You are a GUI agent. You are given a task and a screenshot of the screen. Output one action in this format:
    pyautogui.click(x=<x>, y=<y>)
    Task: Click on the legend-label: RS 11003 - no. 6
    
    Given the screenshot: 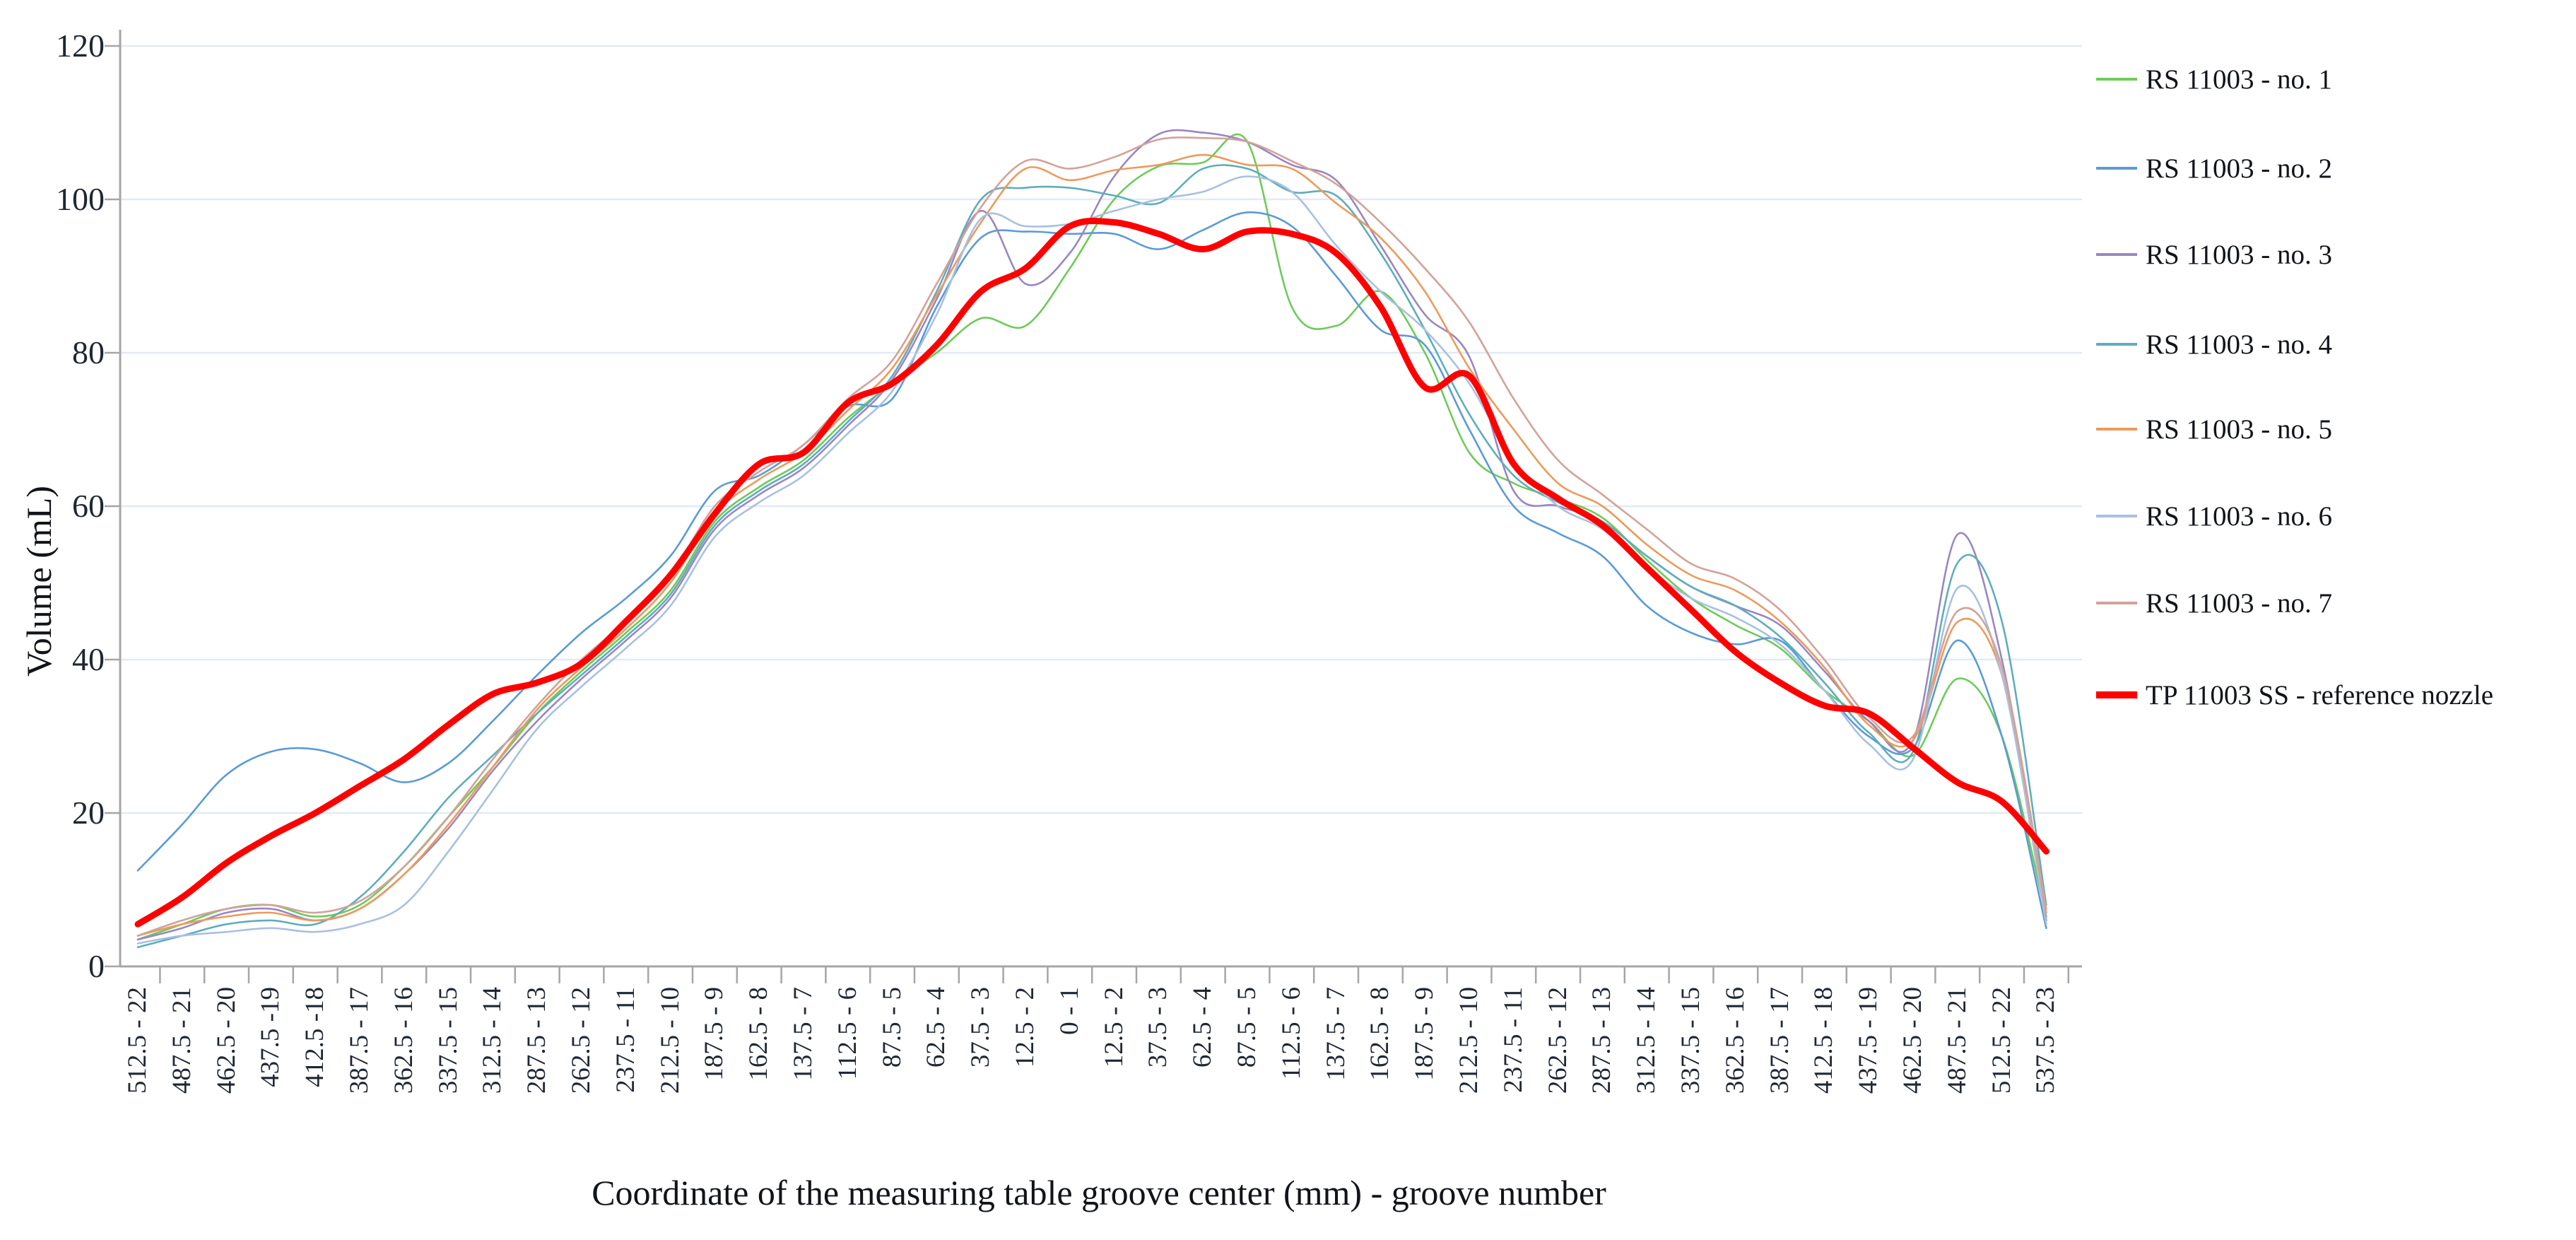 What is the action you would take?
    pyautogui.click(x=2239, y=516)
    